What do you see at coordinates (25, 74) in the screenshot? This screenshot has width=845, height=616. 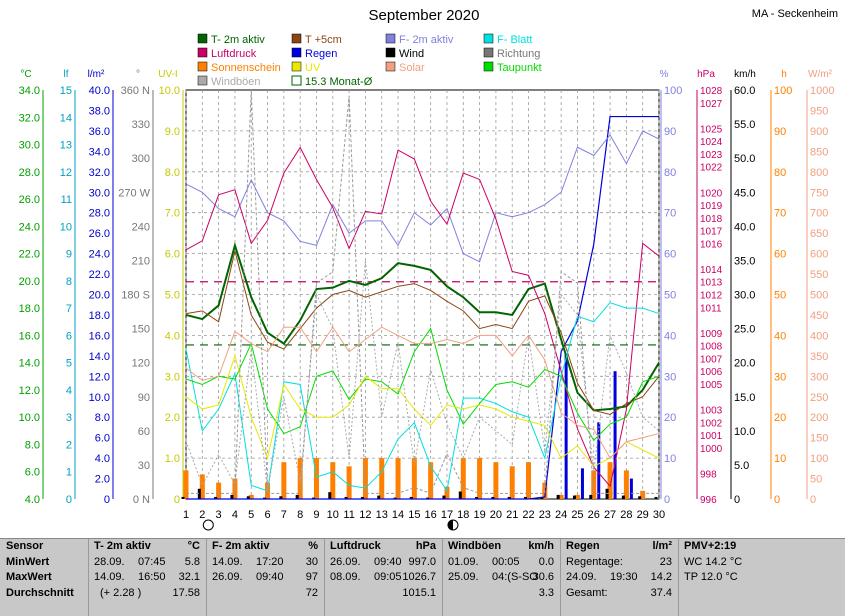 I see `axis-title: °C` at bounding box center [25, 74].